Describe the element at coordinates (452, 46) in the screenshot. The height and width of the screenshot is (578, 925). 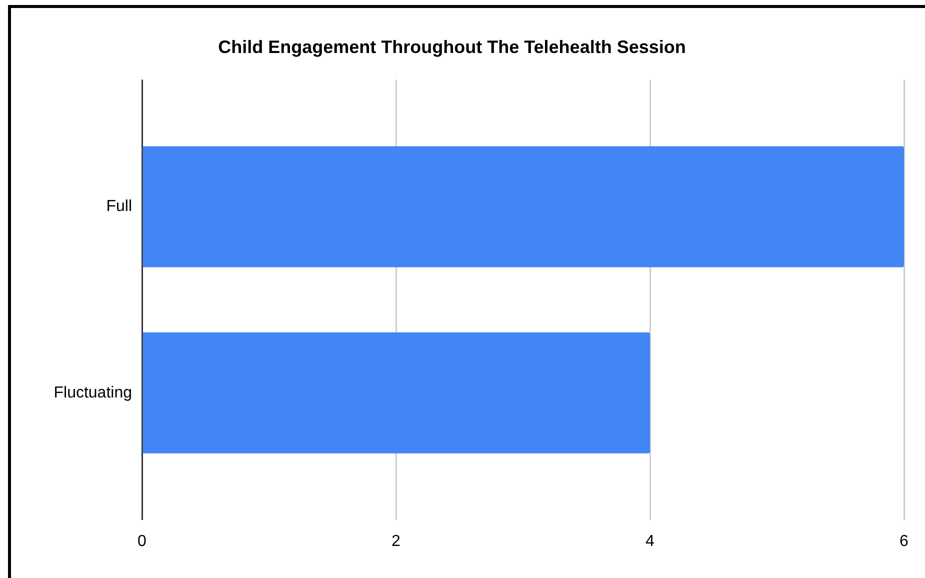
I see `chart-title: Child Engagement Throughout The Telehealth Session` at that location.